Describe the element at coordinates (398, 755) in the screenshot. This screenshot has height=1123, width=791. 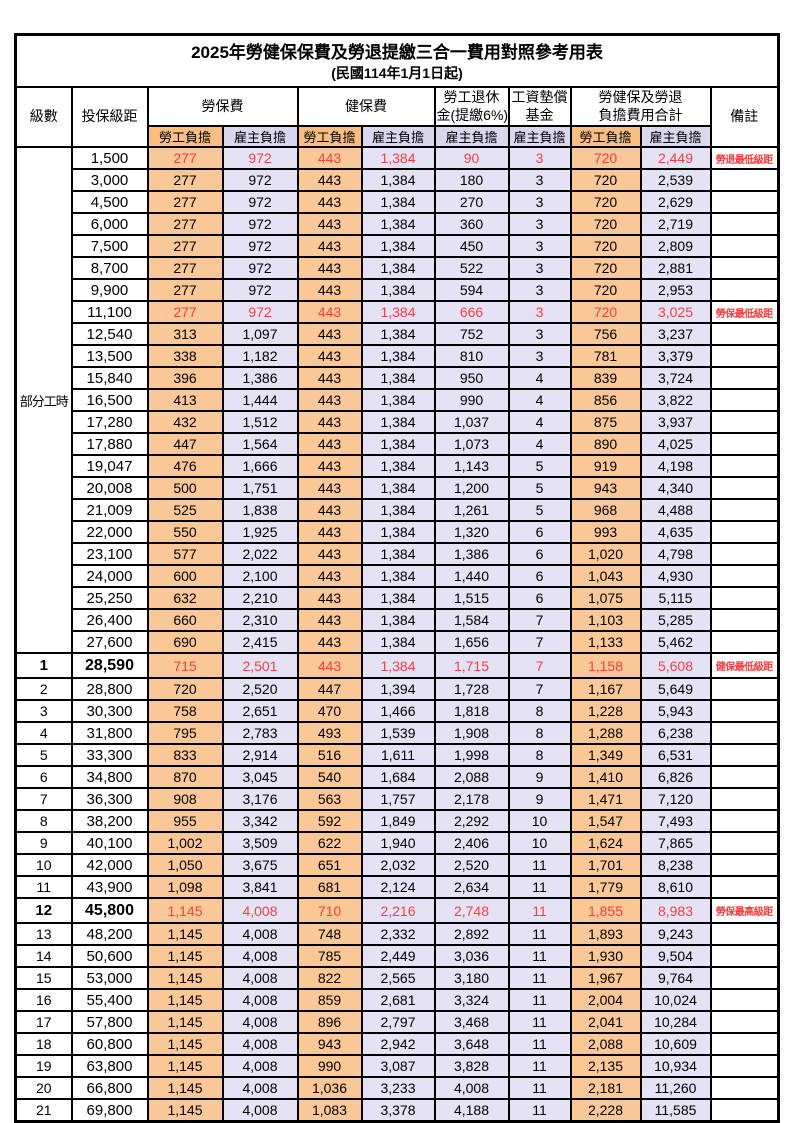
I see `health-employer-cell: 1,611` at that location.